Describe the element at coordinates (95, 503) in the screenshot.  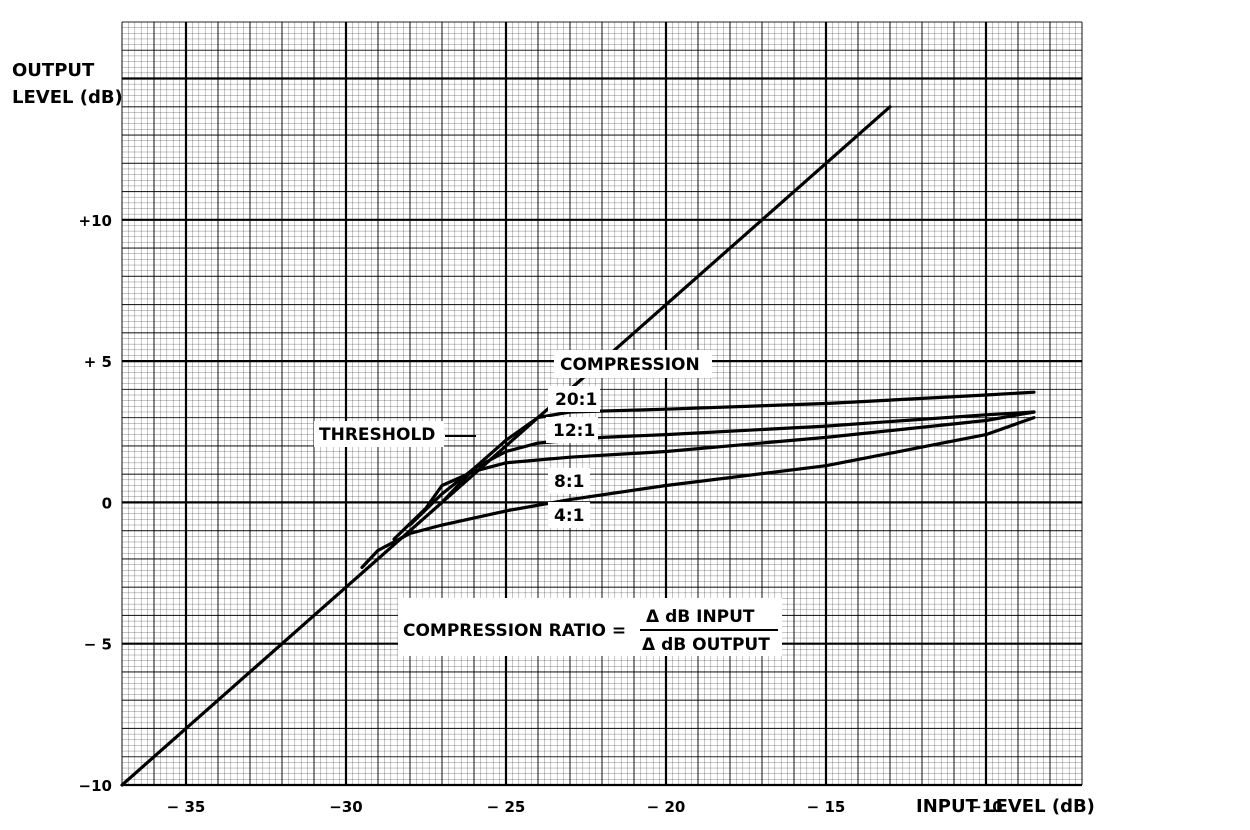
I see `y-tick-labels: +10 + 5 0 − 5 −10` at that location.